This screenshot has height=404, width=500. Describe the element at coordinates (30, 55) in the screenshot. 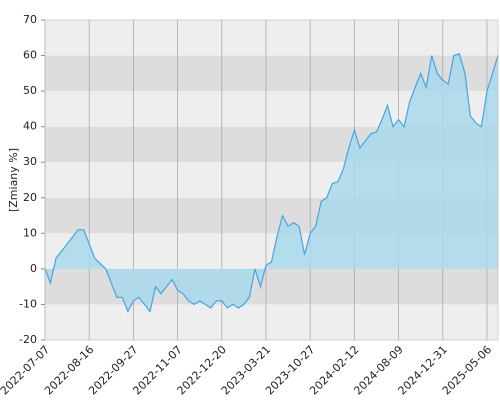

I see `y-tick-label: 60` at that location.